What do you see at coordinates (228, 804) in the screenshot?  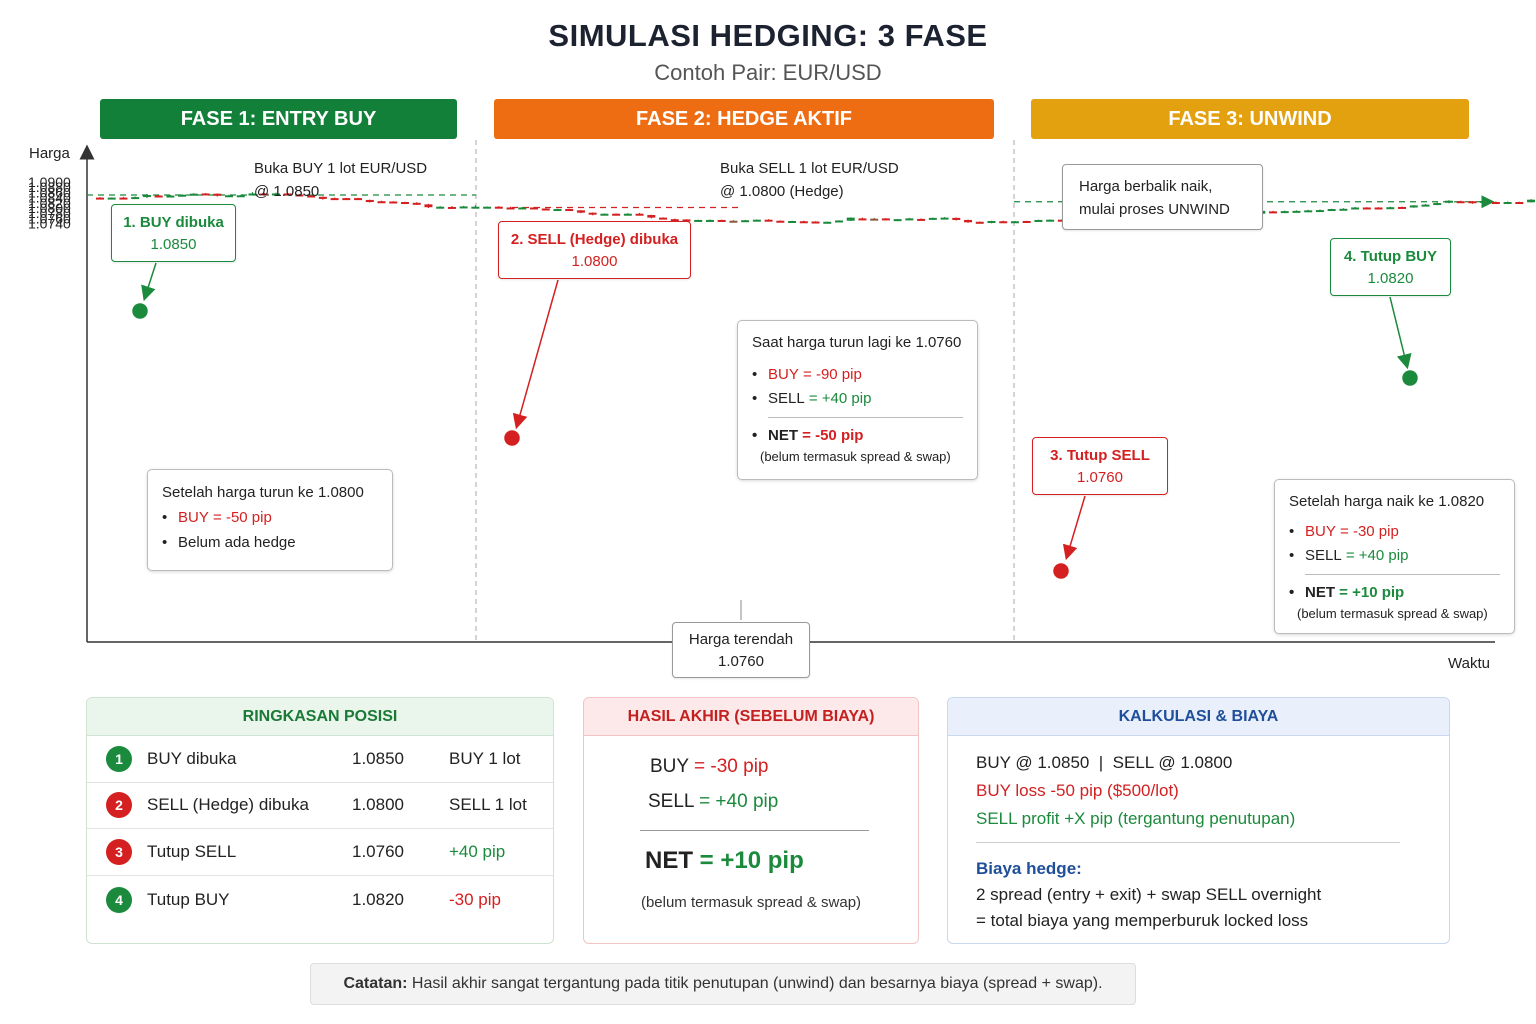 I see `summary-row-label: SELL (Hedge) dibuka` at bounding box center [228, 804].